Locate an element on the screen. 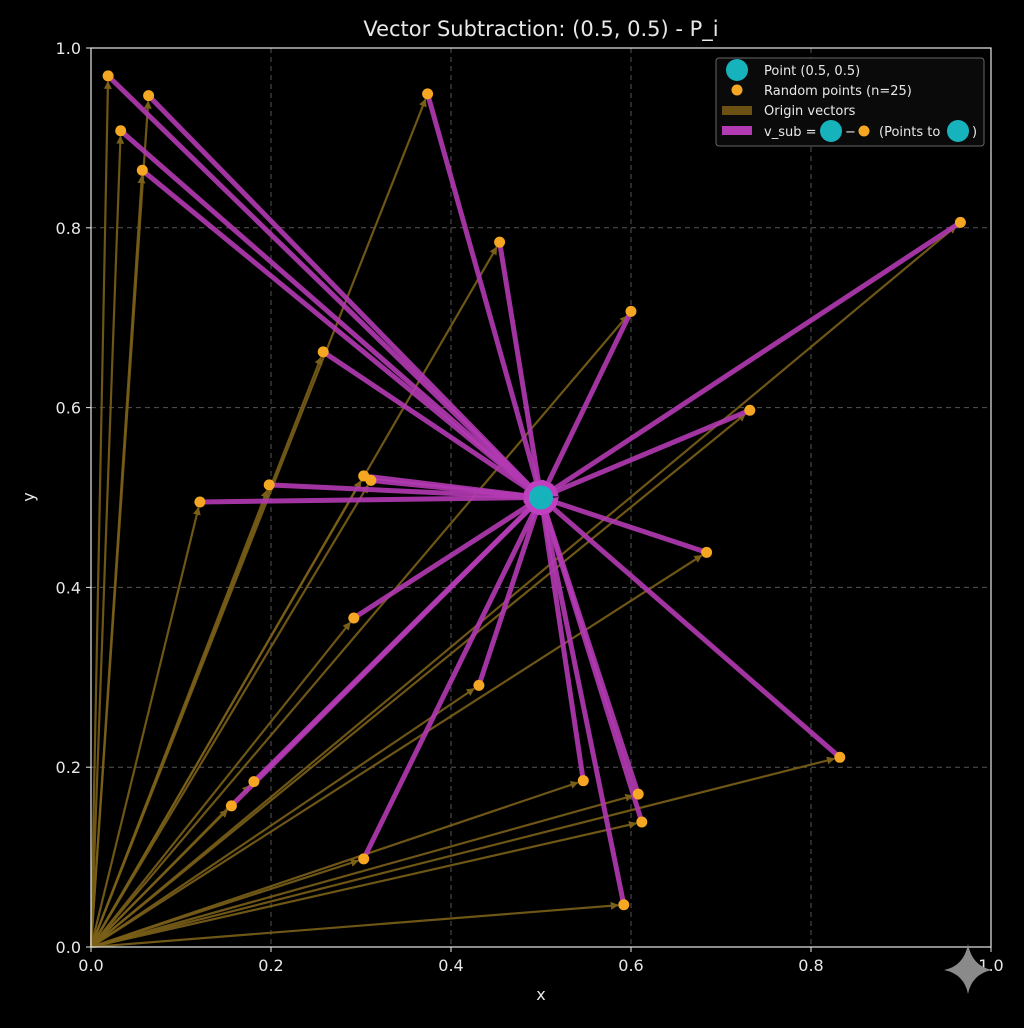  x-tick-label: 0.4 is located at coordinates (450, 965).